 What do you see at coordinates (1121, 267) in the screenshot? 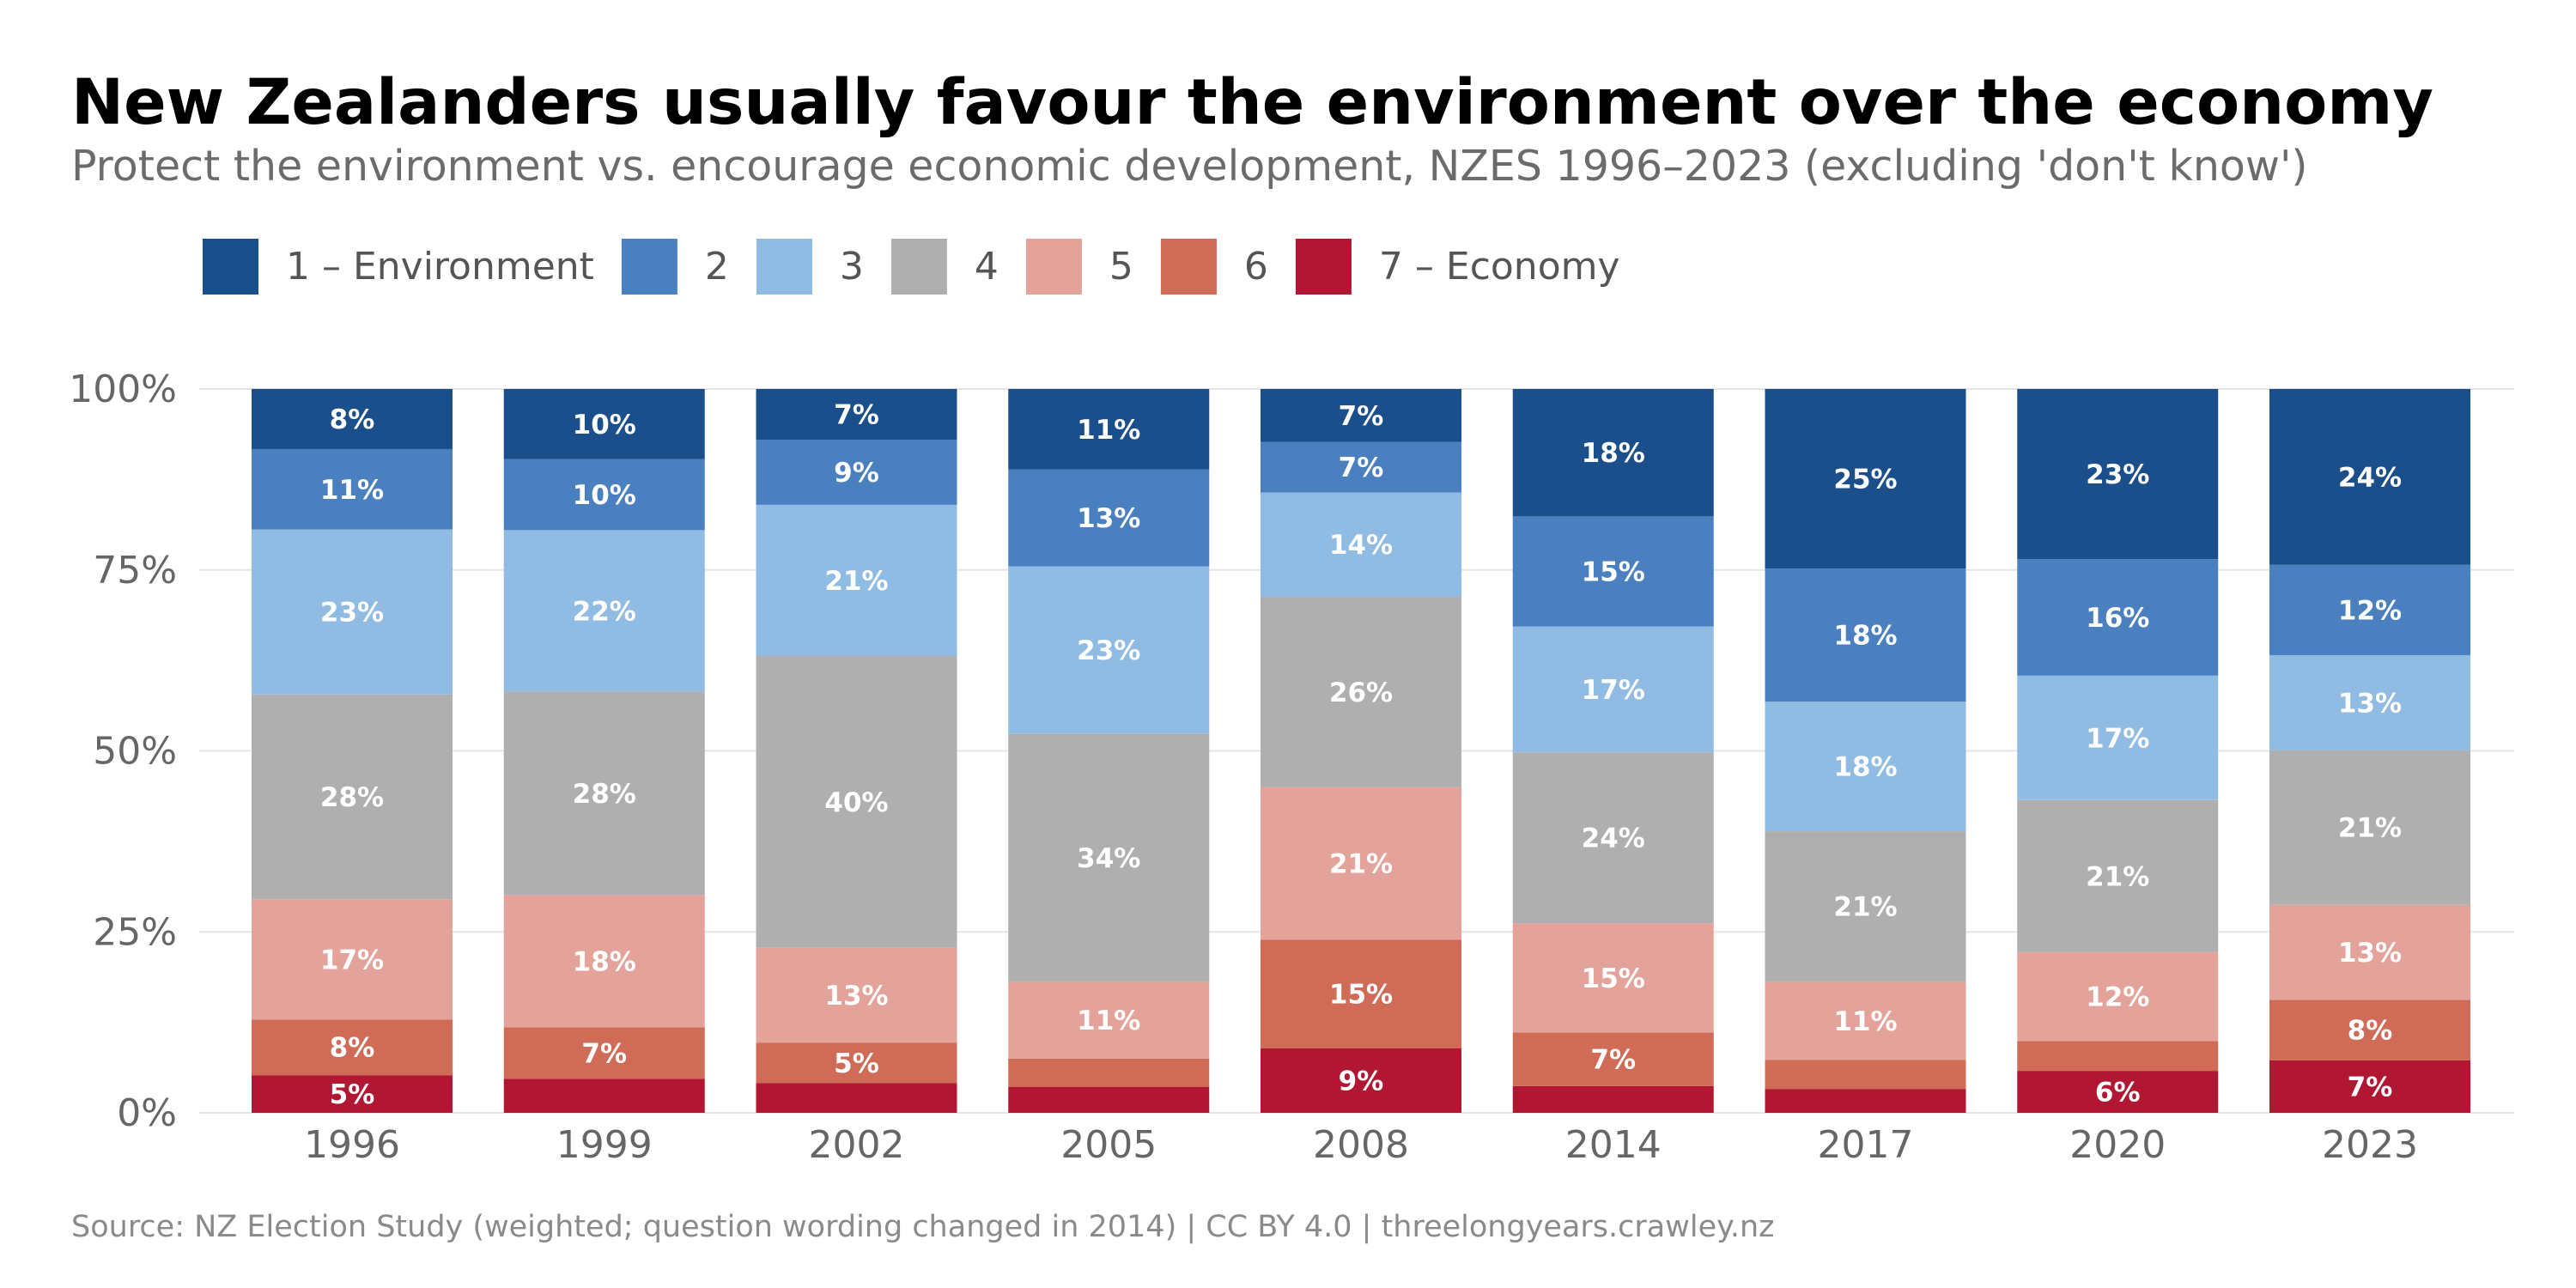
I see `legend-label: 5` at bounding box center [1121, 267].